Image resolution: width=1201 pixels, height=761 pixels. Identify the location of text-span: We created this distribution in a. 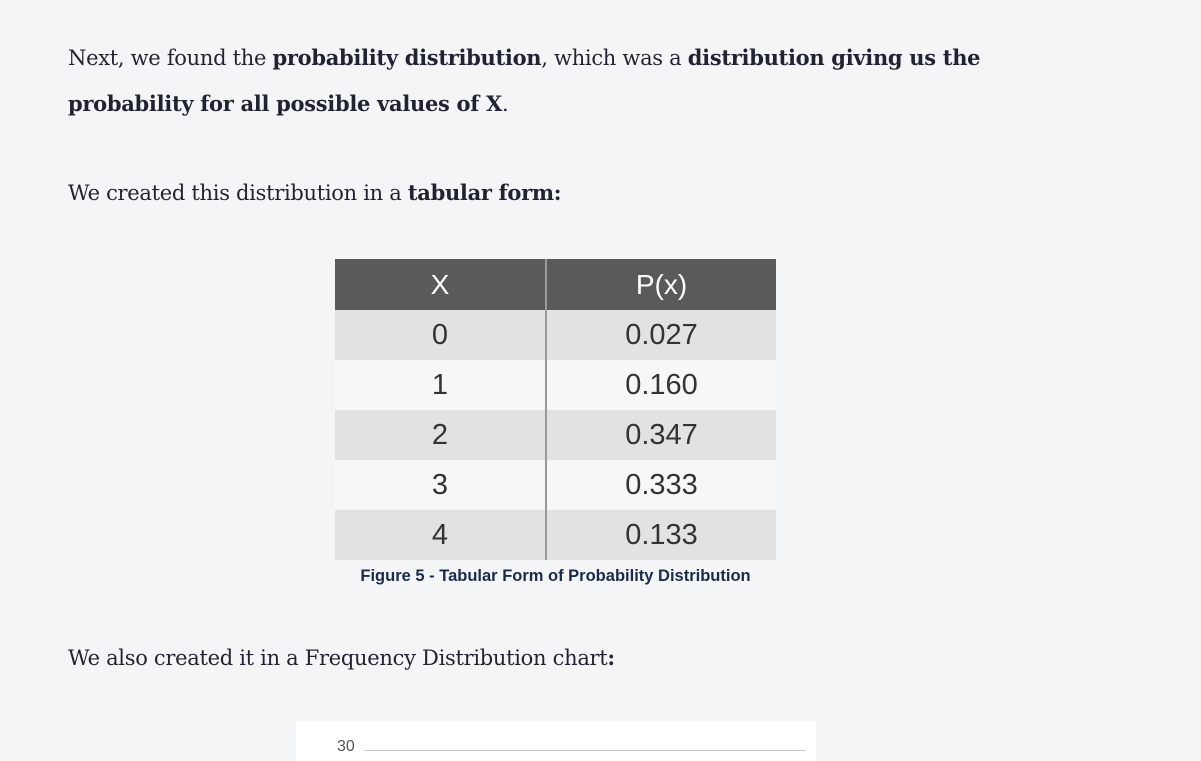
(238, 193).